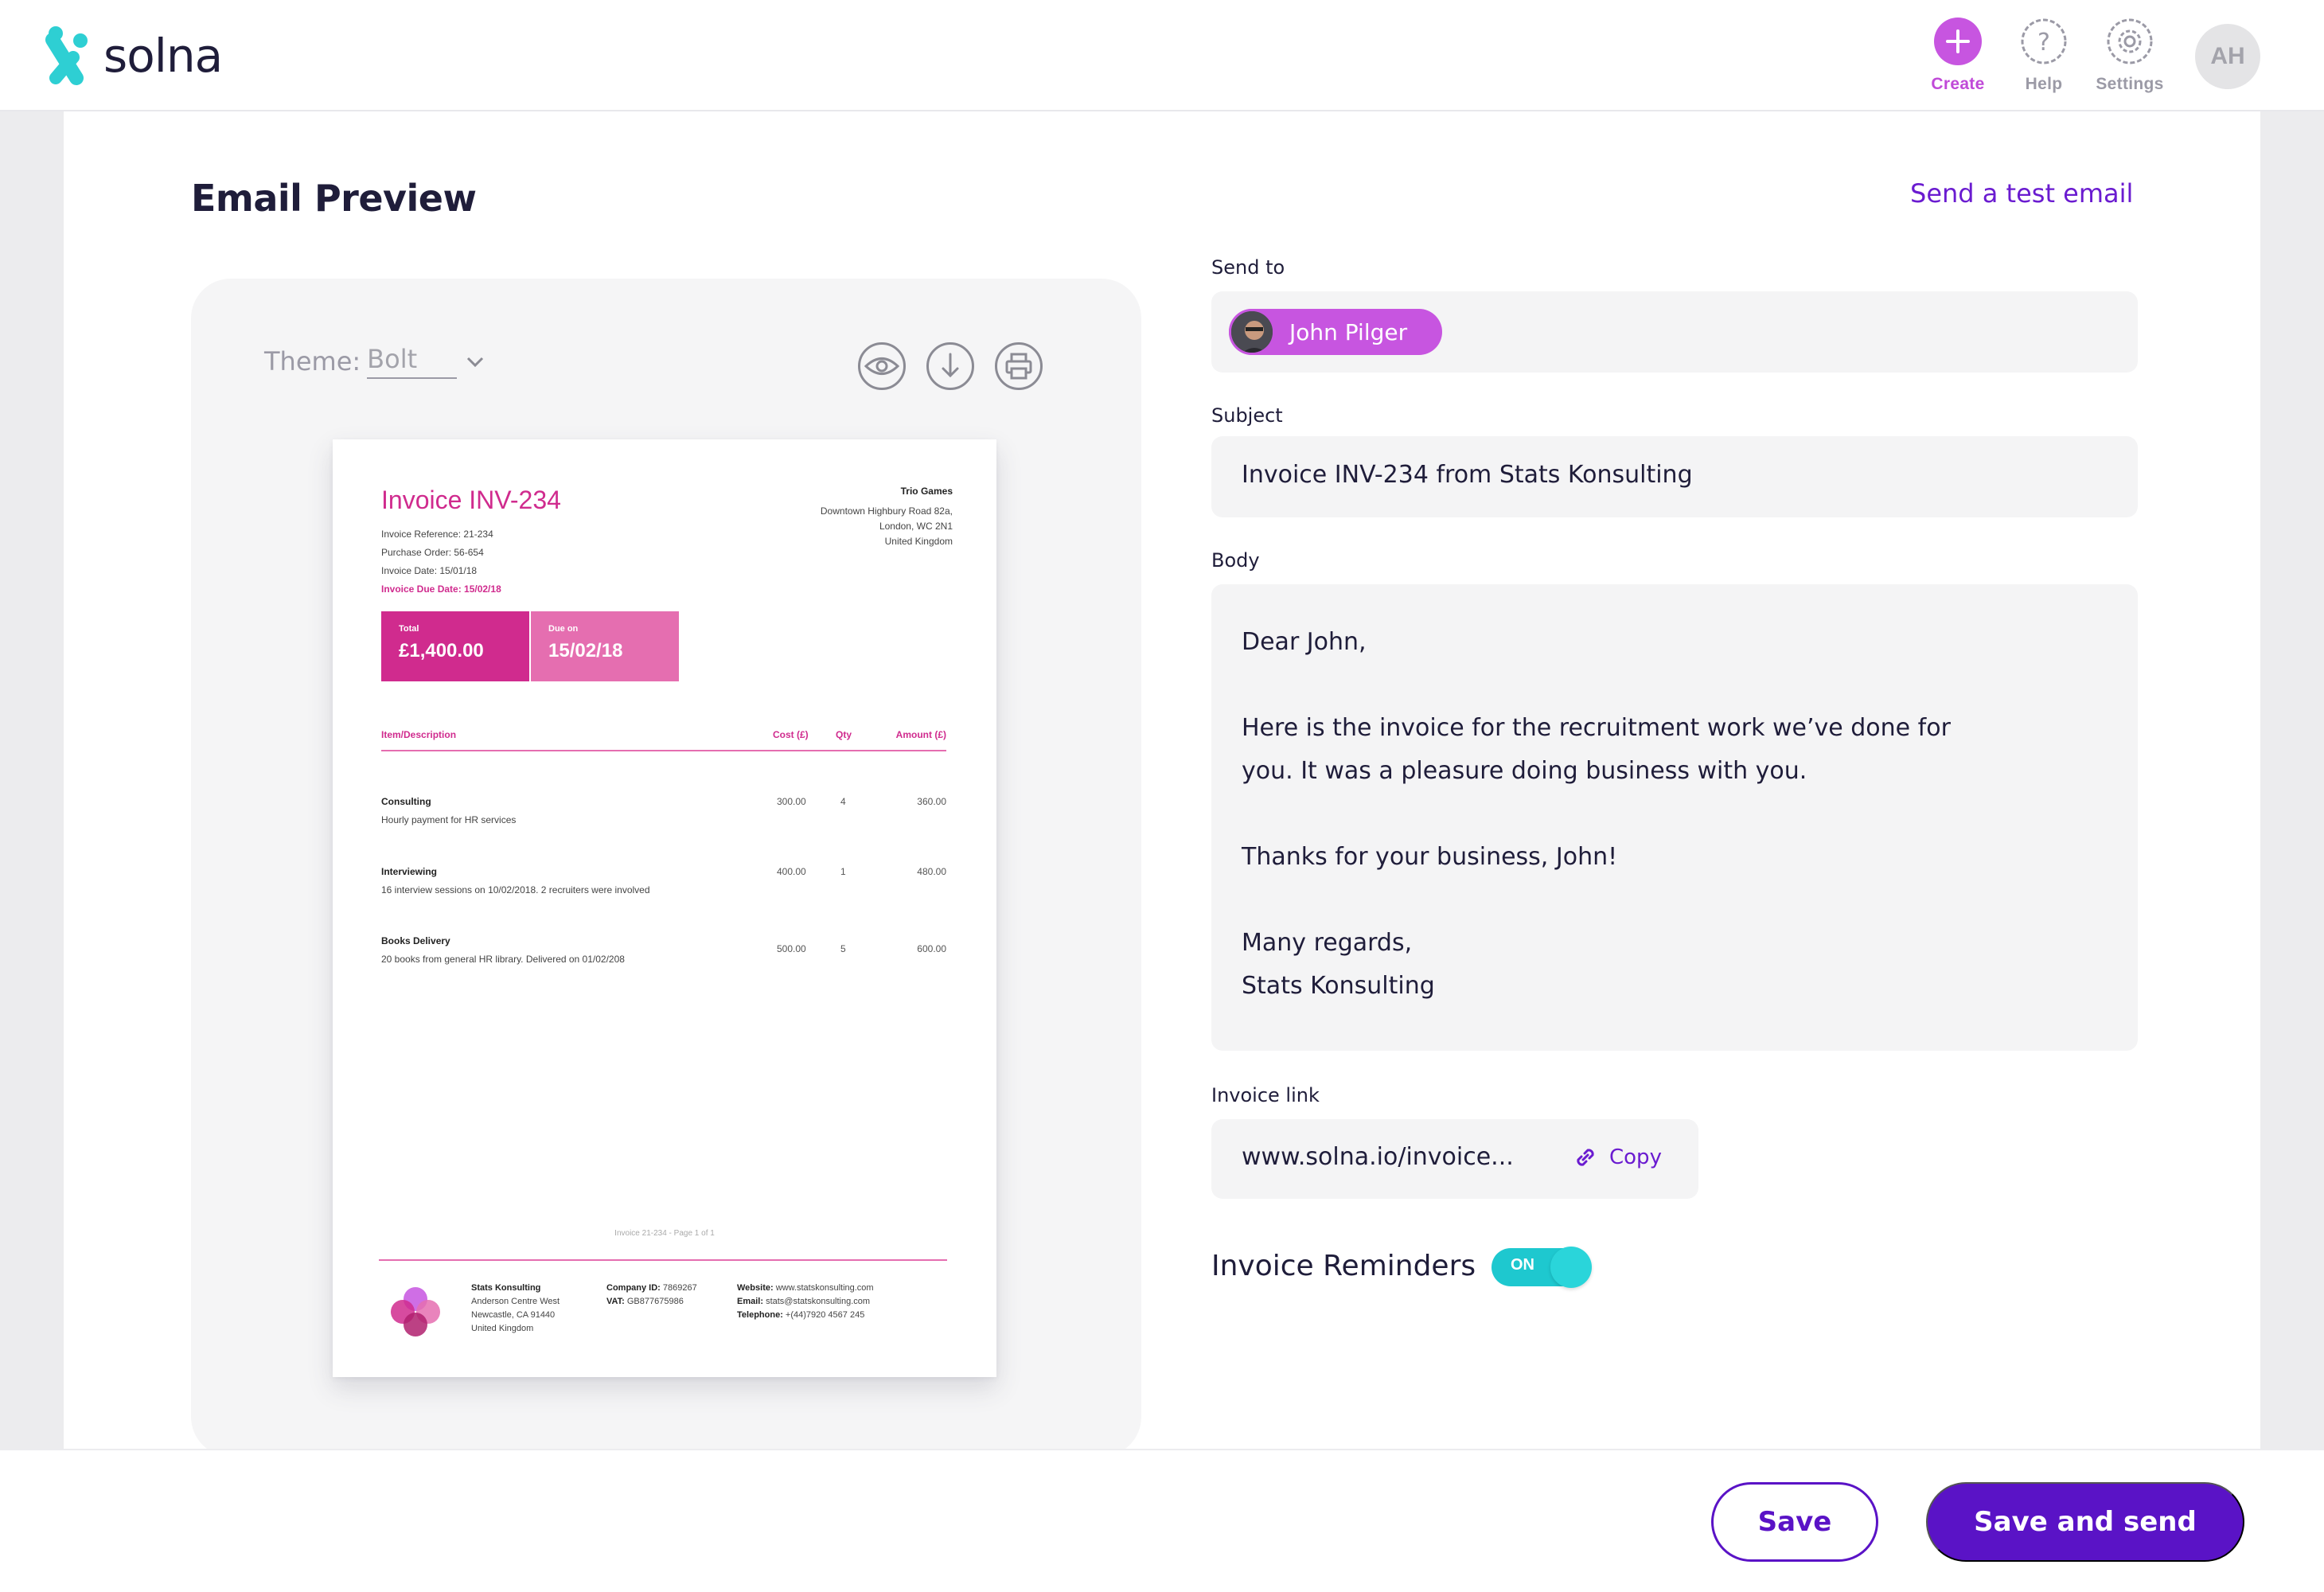 The image size is (2324, 1592). Describe the element at coordinates (502, 1328) in the screenshot. I see `footer-address-line: United Kingdom` at that location.